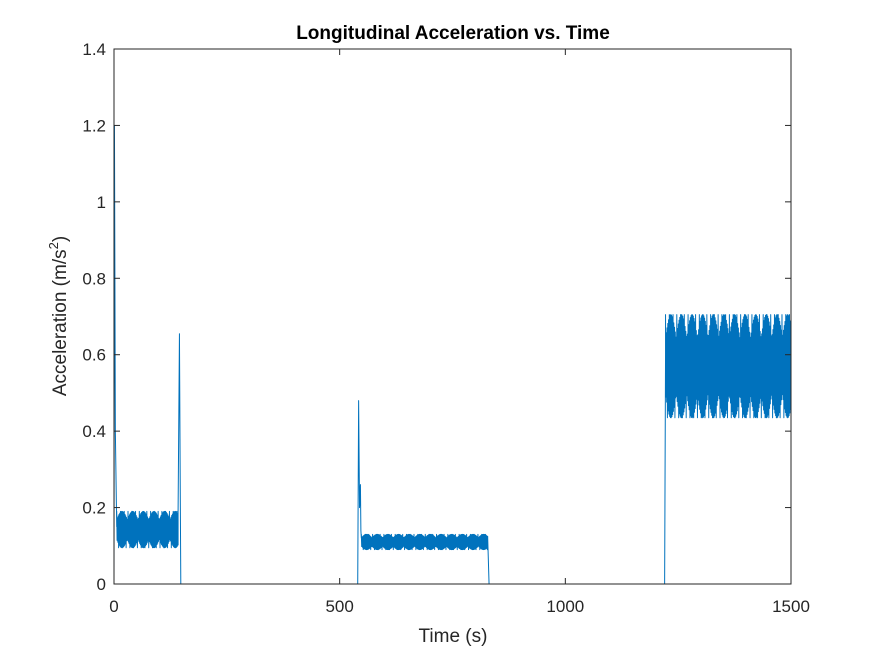  Describe the element at coordinates (94, 125) in the screenshot. I see `y-tick-label: 1.2` at that location.